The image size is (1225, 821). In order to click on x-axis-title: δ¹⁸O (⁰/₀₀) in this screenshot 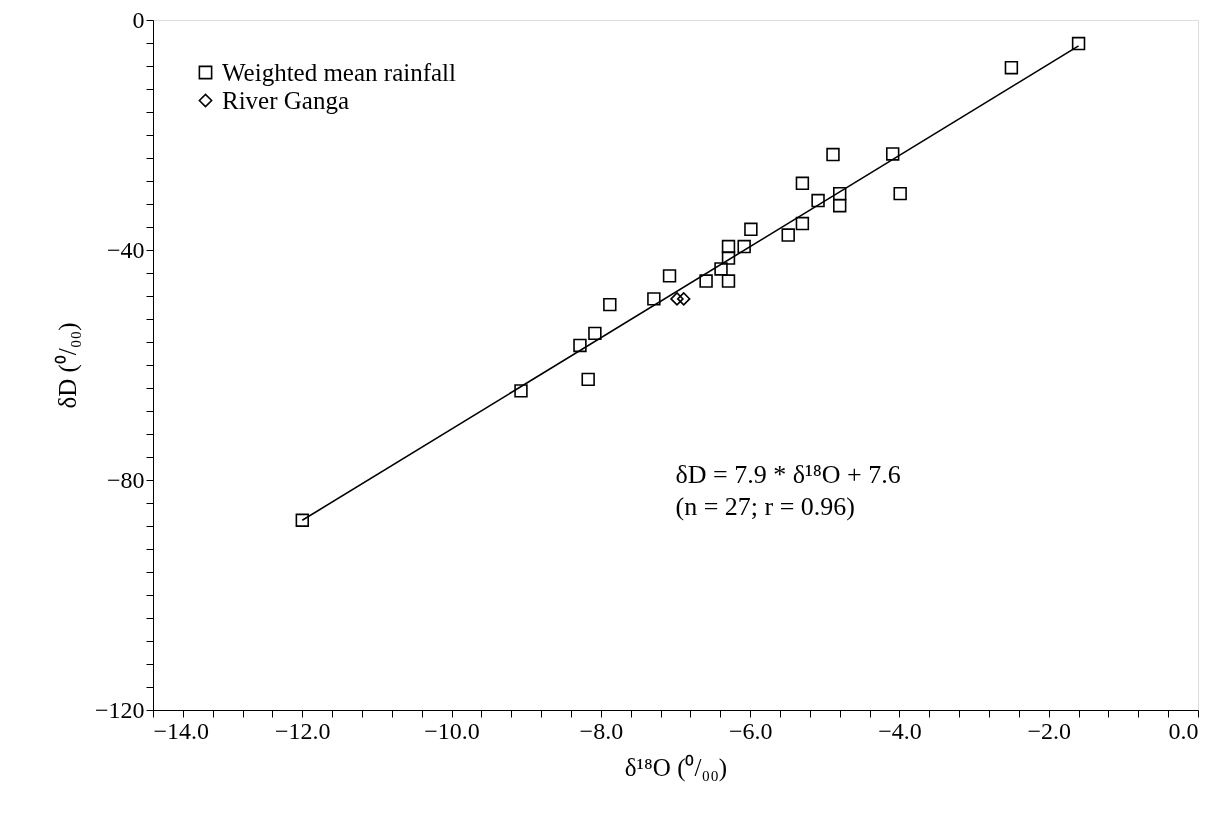, I will do `click(676, 767)`.